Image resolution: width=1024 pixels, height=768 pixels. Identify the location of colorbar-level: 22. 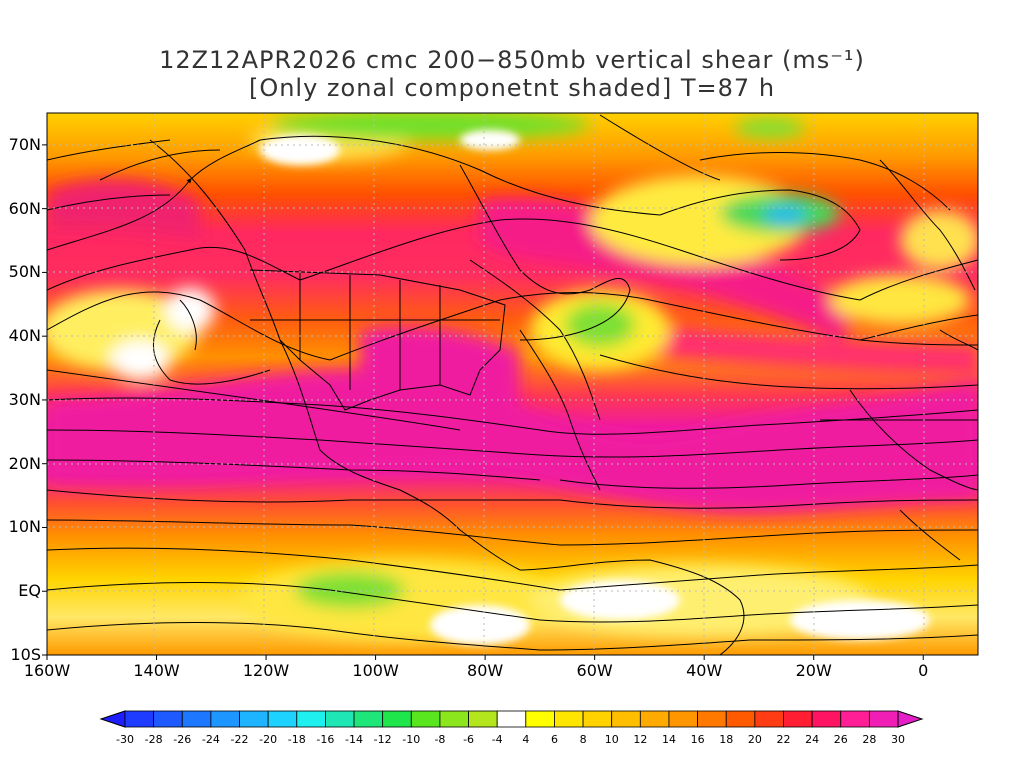
(783, 739).